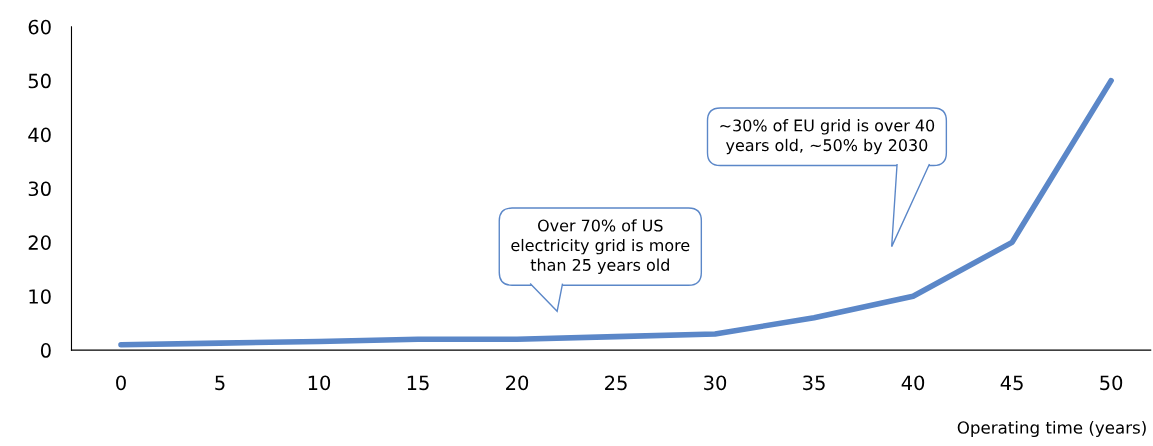 This screenshot has height=446, width=1153. What do you see at coordinates (814, 383) in the screenshot?
I see `x-tick-label: 35` at bounding box center [814, 383].